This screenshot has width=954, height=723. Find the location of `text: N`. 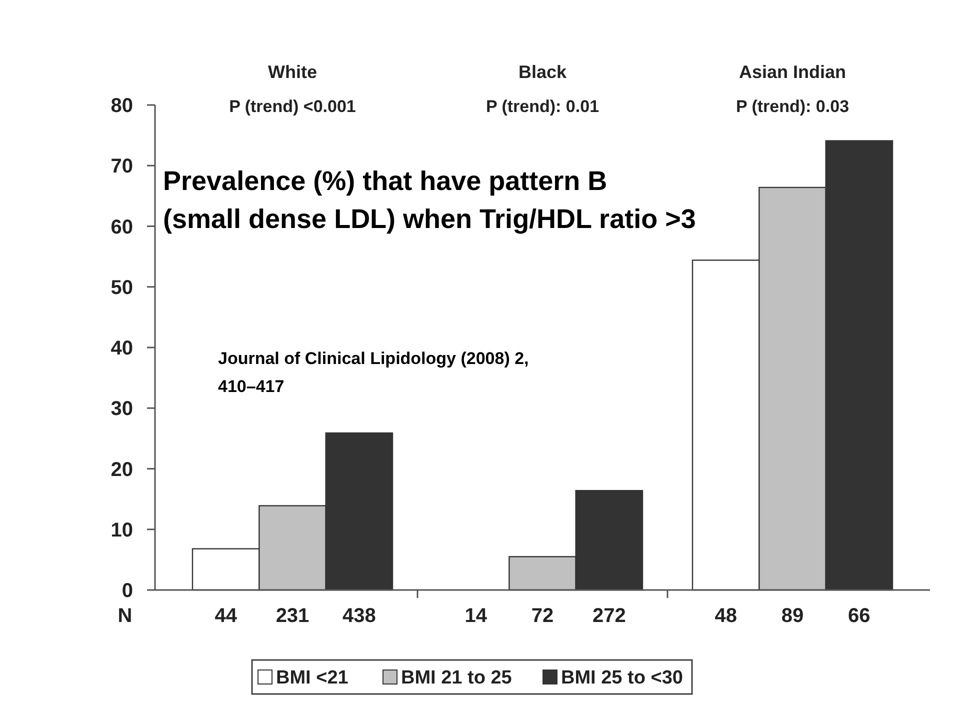

text: N is located at coordinates (125, 616).